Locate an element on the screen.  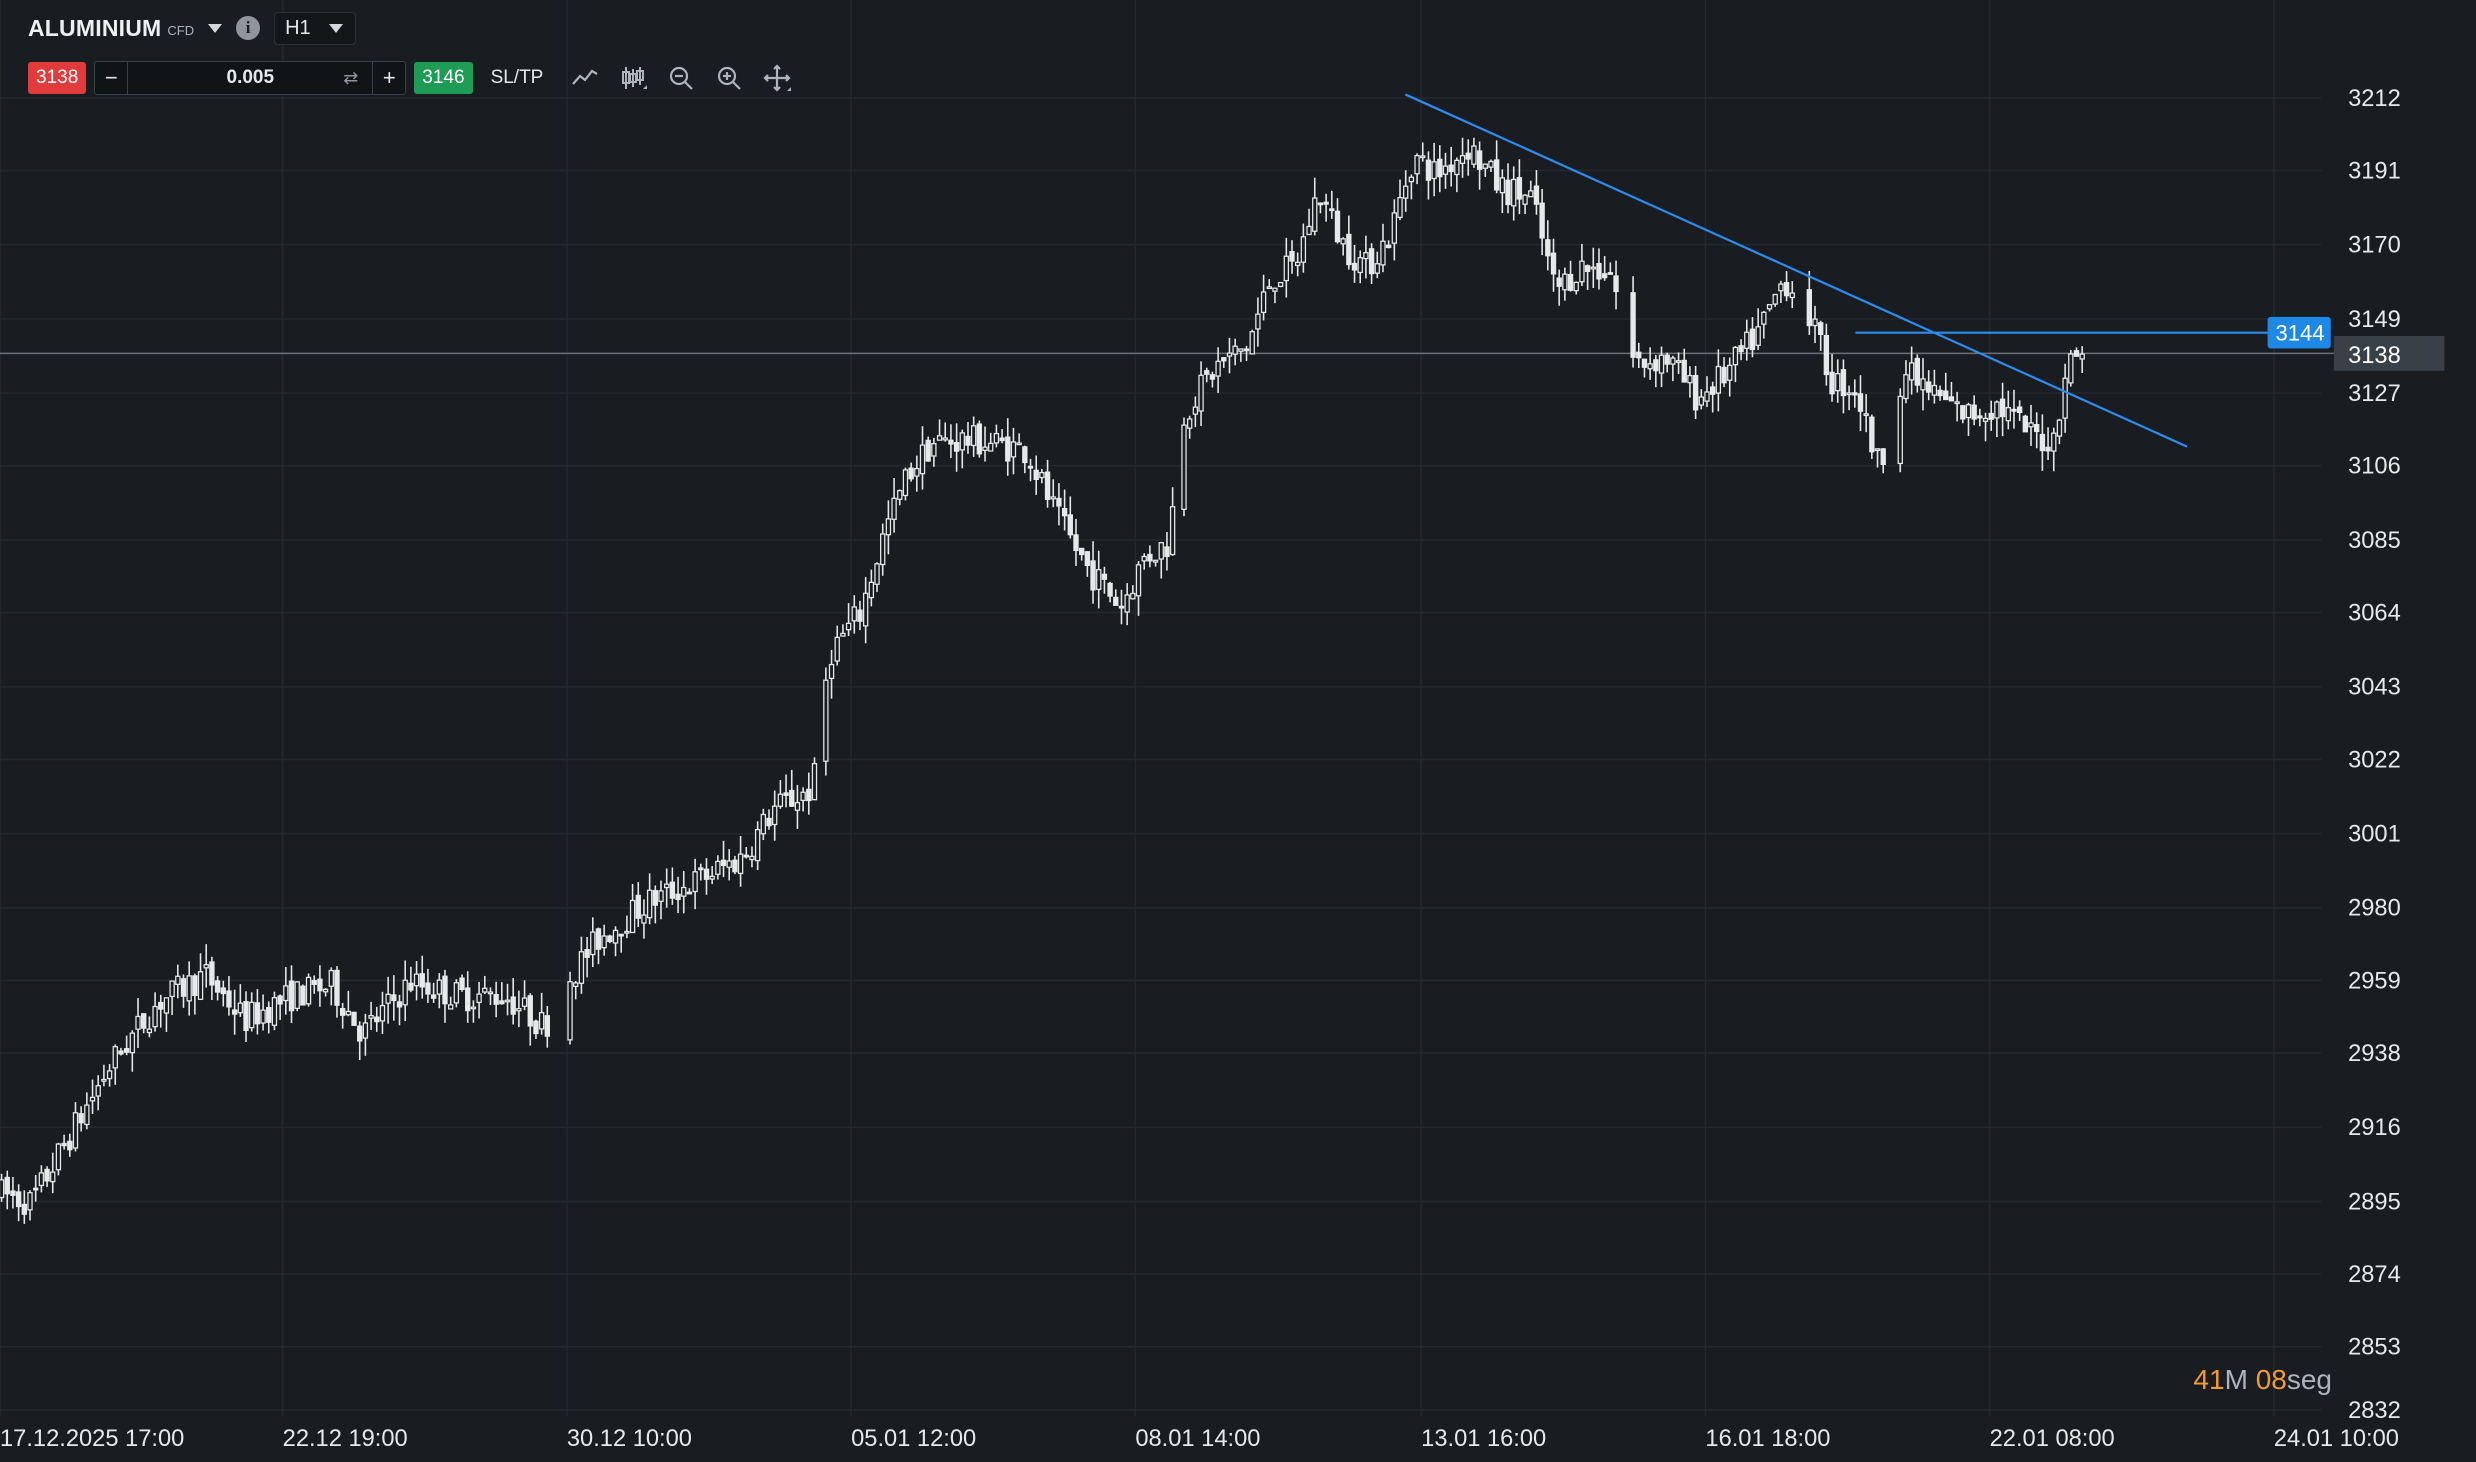
drawings-layer: 3144 is located at coordinates (1867, 270).